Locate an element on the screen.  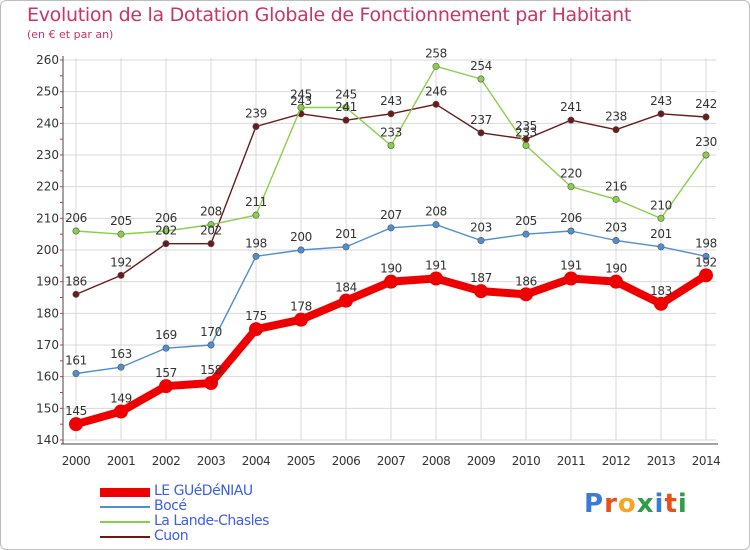
data-label: 200 is located at coordinates (301, 237).